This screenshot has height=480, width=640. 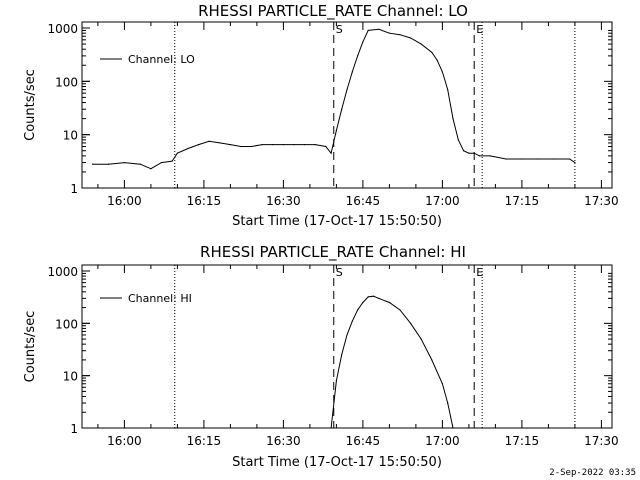 What do you see at coordinates (124, 441) in the screenshot?
I see `x-tick-label: 16:00` at bounding box center [124, 441].